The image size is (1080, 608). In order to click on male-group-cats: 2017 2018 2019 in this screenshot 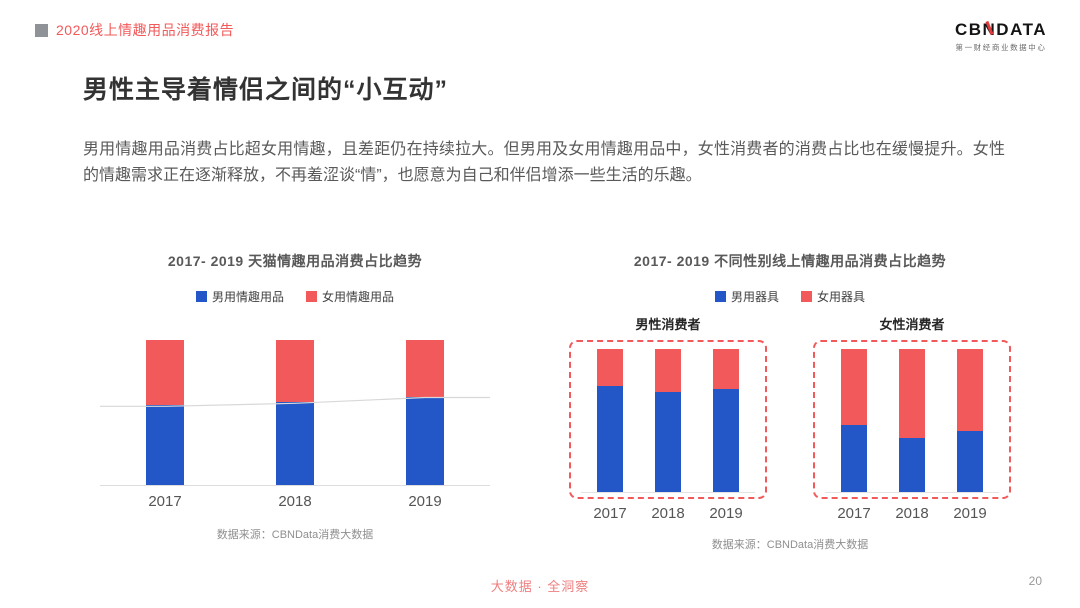, I will do `click(668, 513)`.